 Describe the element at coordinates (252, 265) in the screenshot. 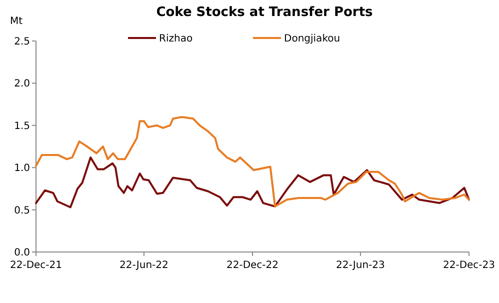

I see `x-tick-label: 22-Dec-22` at that location.